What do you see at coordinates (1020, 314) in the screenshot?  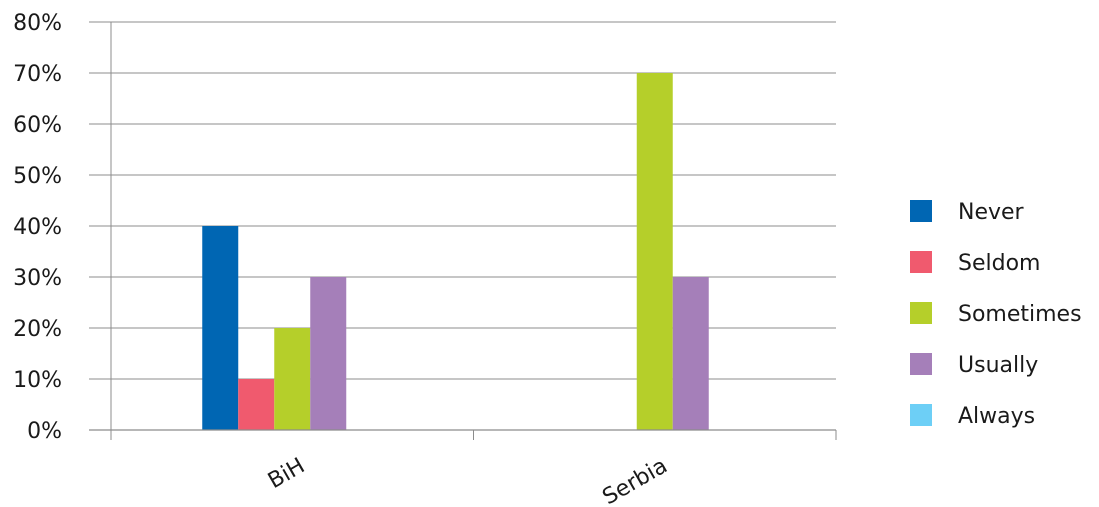 I see `legend-label-sometimes: Sometimes` at bounding box center [1020, 314].